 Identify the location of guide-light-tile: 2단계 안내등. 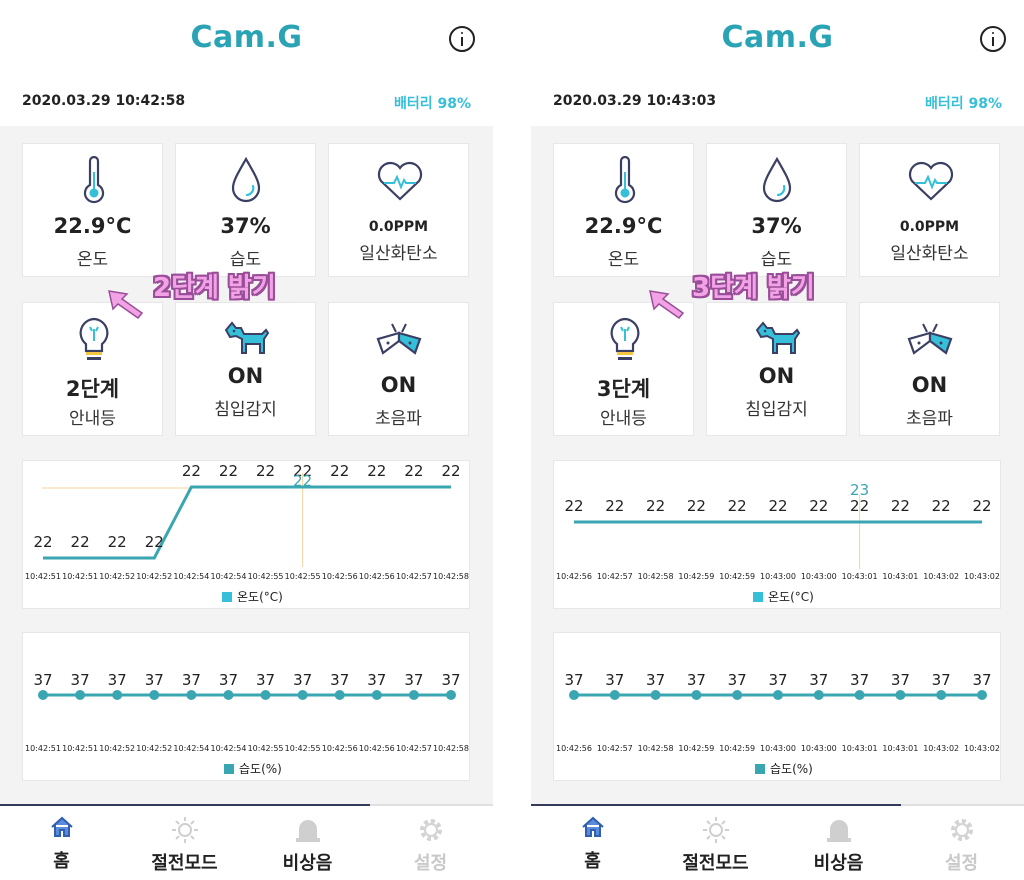
(92, 369).